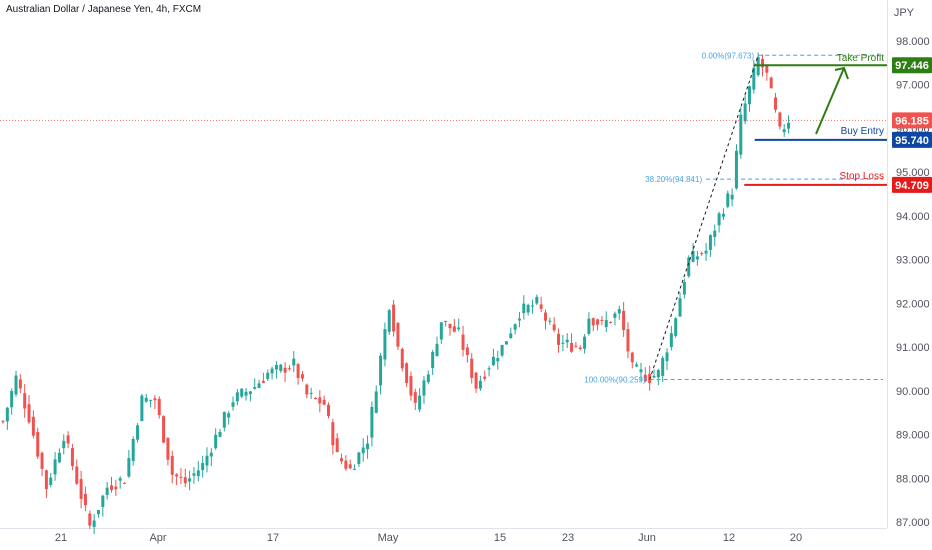 Image resolution: width=932 pixels, height=550 pixels. Describe the element at coordinates (913, 348) in the screenshot. I see `y-tick-label: 91.000` at that location.